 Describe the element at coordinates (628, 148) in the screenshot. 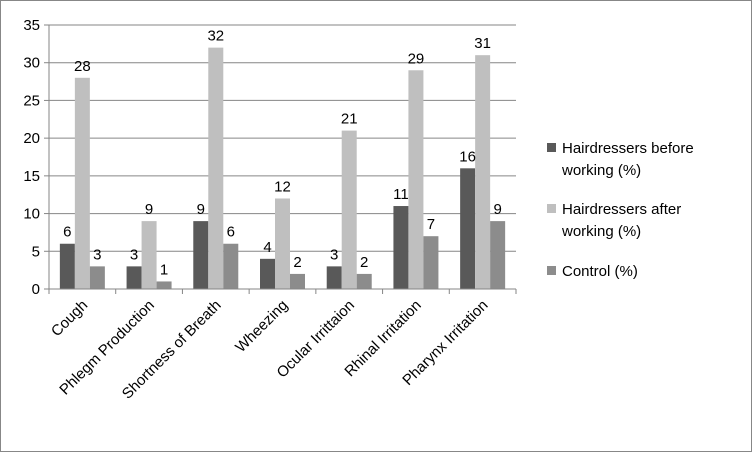

I see `legend-label-line: Hairdressers before` at that location.